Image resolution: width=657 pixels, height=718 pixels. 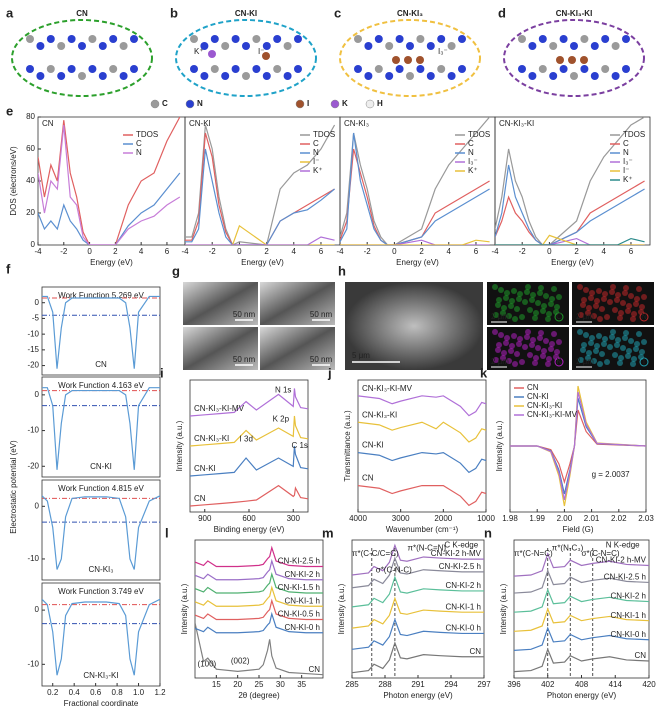 What do you see at coordinates (628, 634) in the screenshot?
I see `series-label: CN-KI-0 h` at bounding box center [628, 634].